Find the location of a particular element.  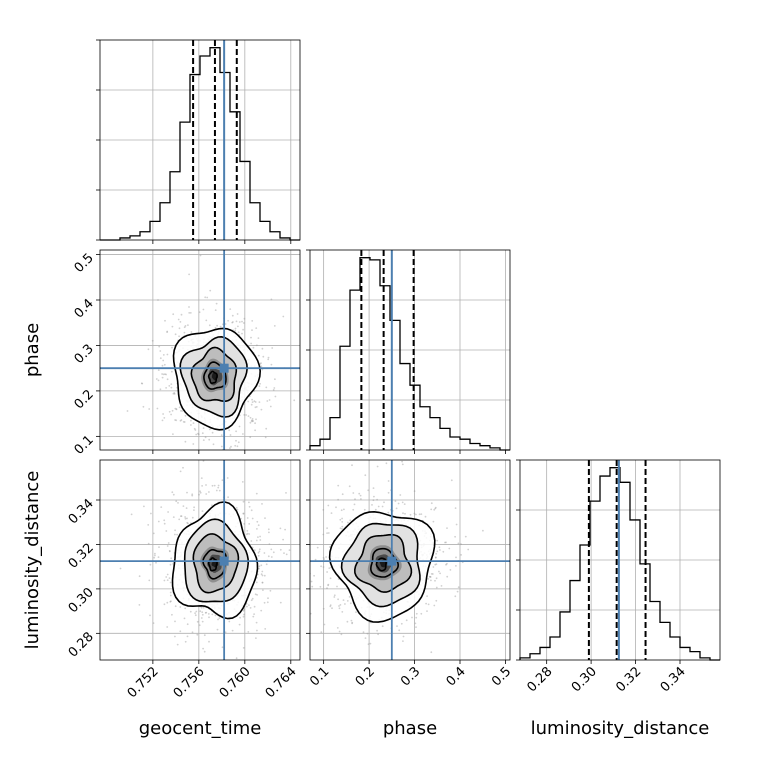

x-tick-label-luminosity_distance: 0.34 is located at coordinates (673, 679).